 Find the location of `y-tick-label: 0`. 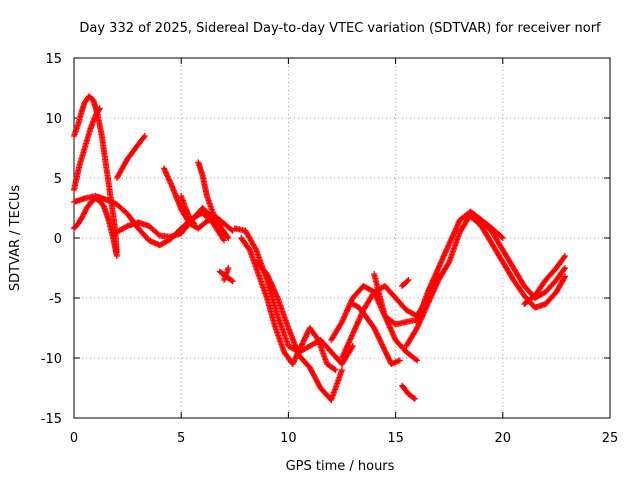

y-tick-label: 0 is located at coordinates (58, 239).